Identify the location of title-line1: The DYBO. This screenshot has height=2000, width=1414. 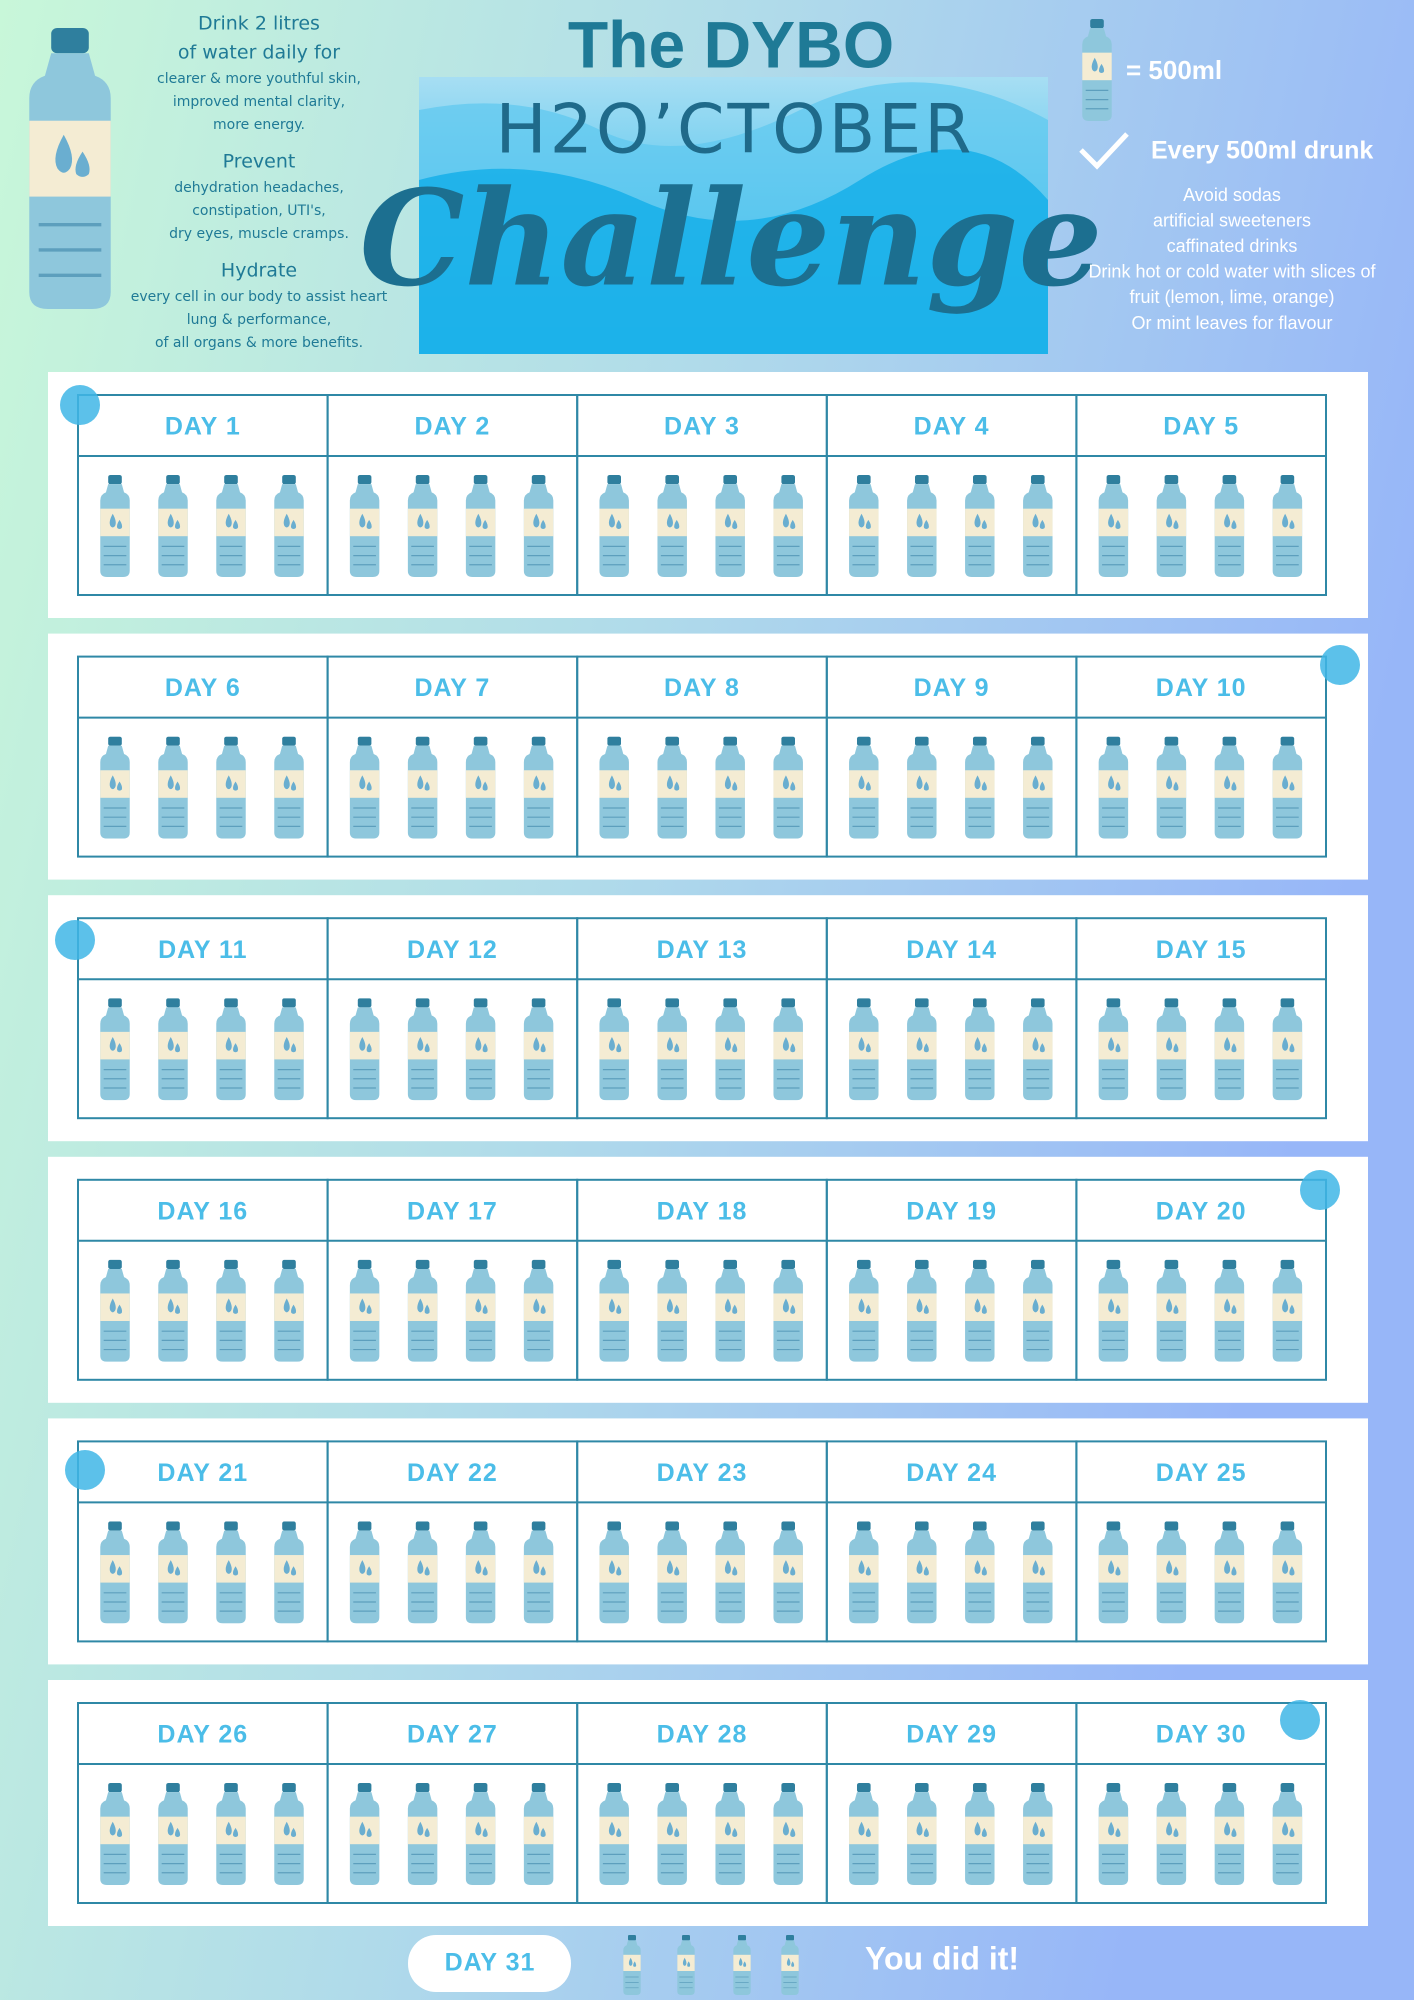
(731, 44).